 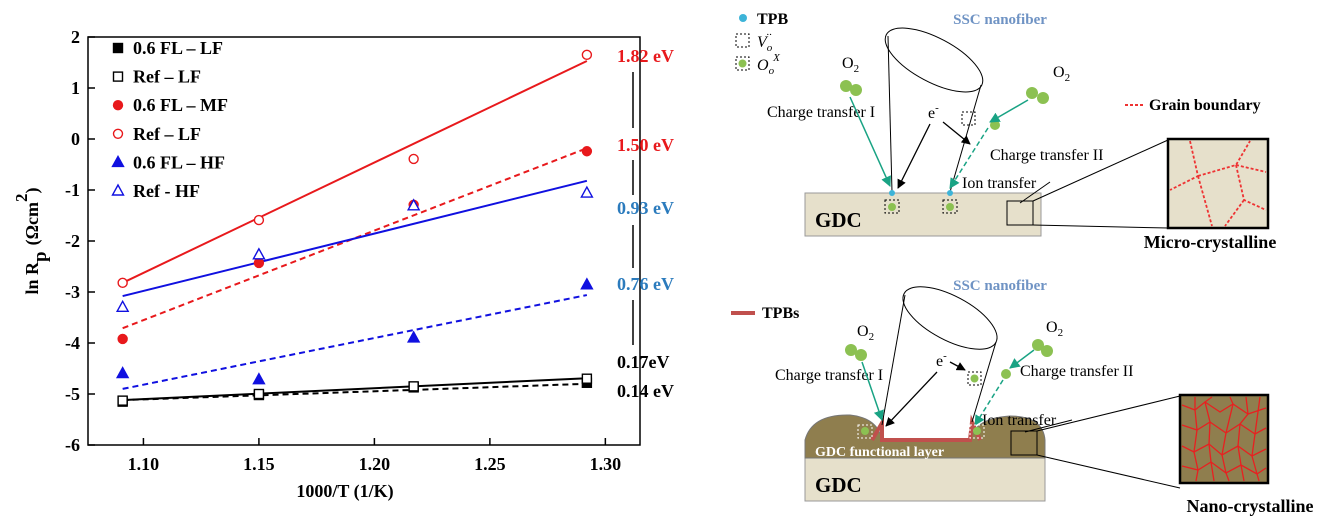 I want to click on tpb-site, so click(x=950, y=206).